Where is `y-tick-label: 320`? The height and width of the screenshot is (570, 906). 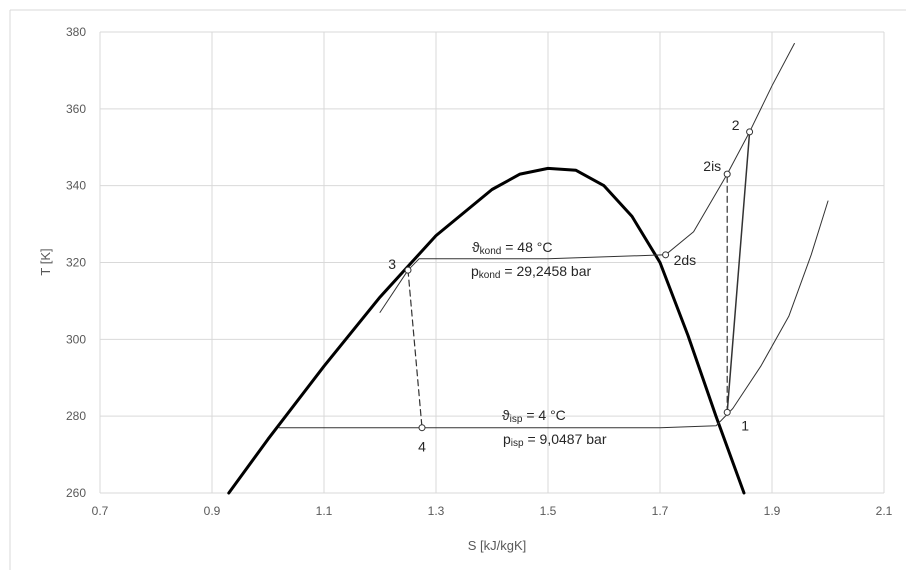
y-tick-label: 320 is located at coordinates (76, 263).